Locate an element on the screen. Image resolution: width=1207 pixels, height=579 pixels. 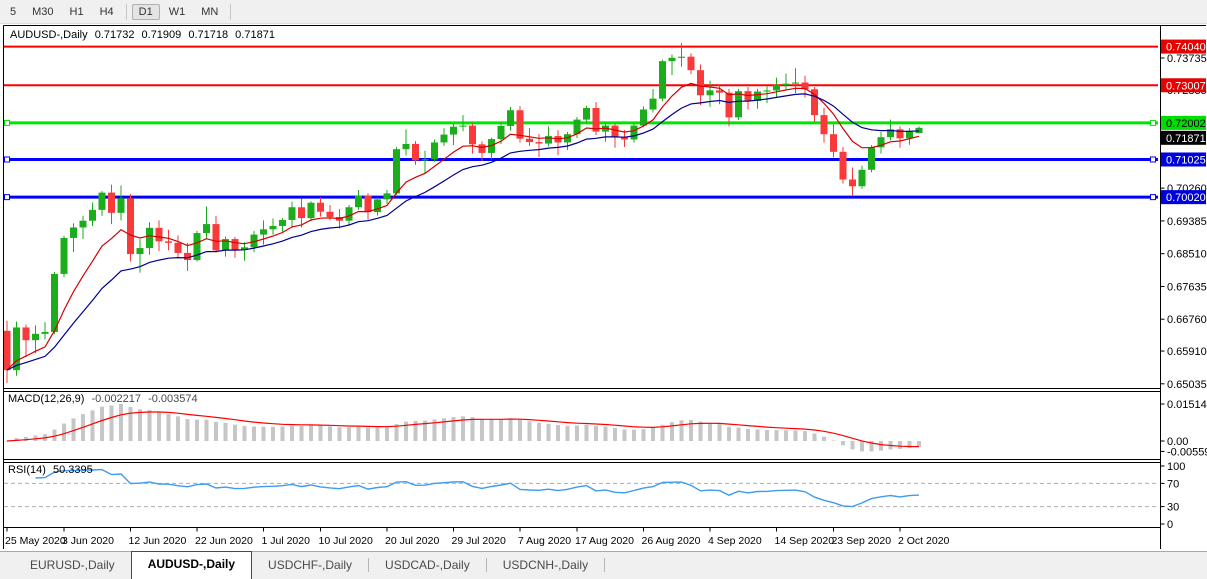
macd-axis-label: -0.005595 is located at coordinates (1187, 452).